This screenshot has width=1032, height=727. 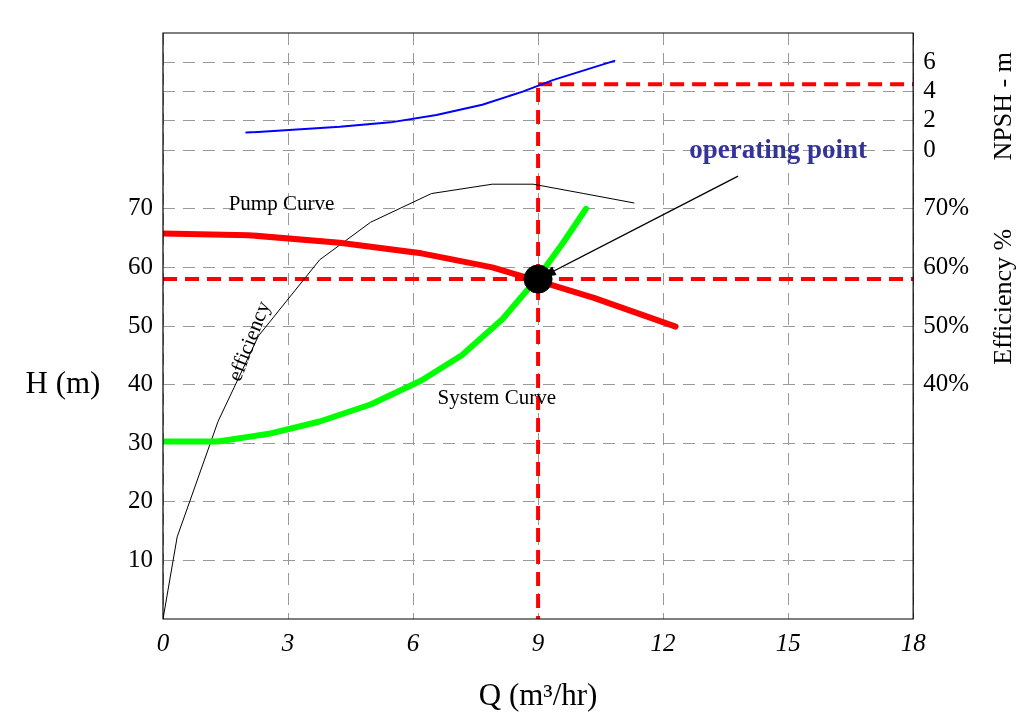 I want to click on annotation: operating point, so click(x=778, y=149).